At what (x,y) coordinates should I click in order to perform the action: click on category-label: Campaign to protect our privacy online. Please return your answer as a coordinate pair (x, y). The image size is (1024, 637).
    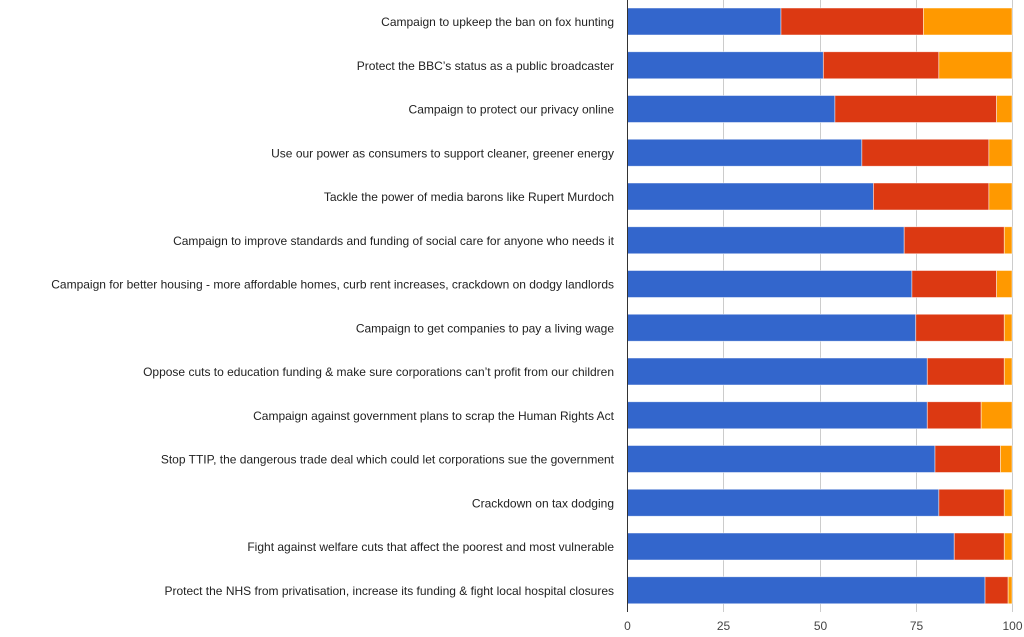
    Looking at the image, I should click on (512, 110).